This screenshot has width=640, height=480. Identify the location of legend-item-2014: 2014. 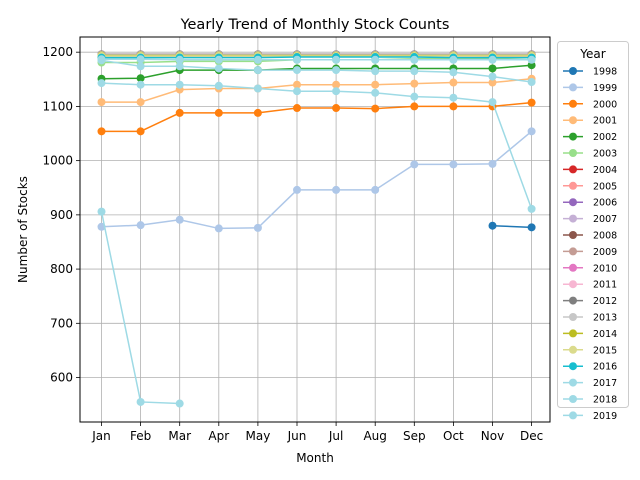
(590, 334).